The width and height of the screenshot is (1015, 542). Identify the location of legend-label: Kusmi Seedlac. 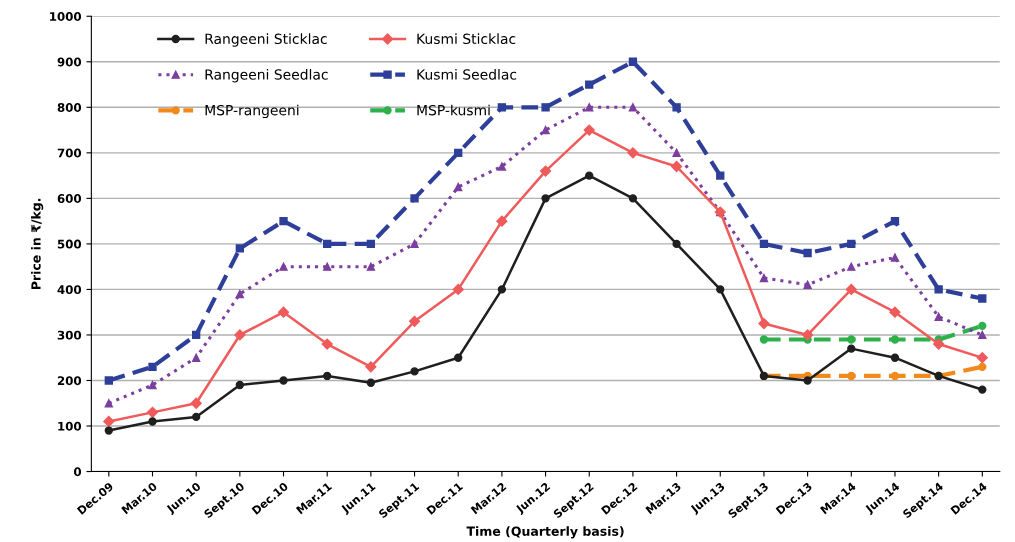
(467, 74).